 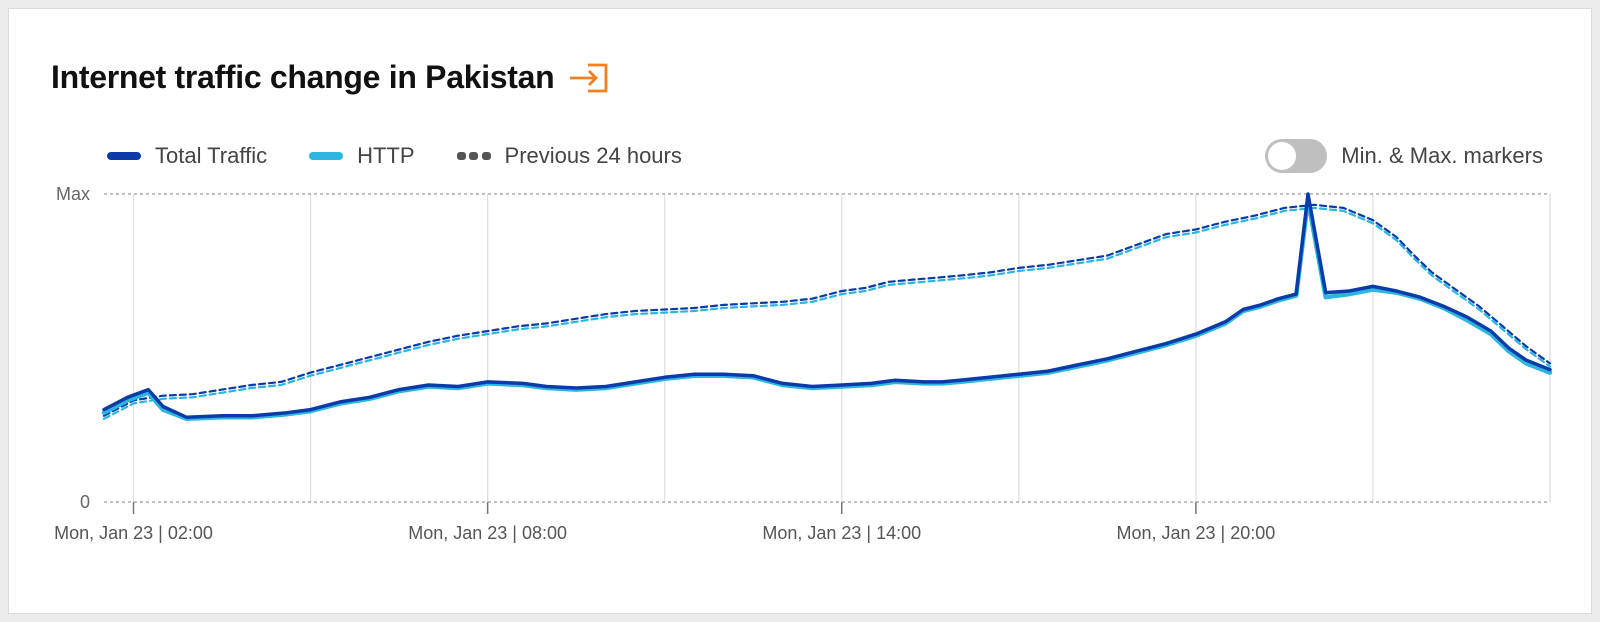 What do you see at coordinates (326, 156) in the screenshot?
I see `legend-swatch-http` at bounding box center [326, 156].